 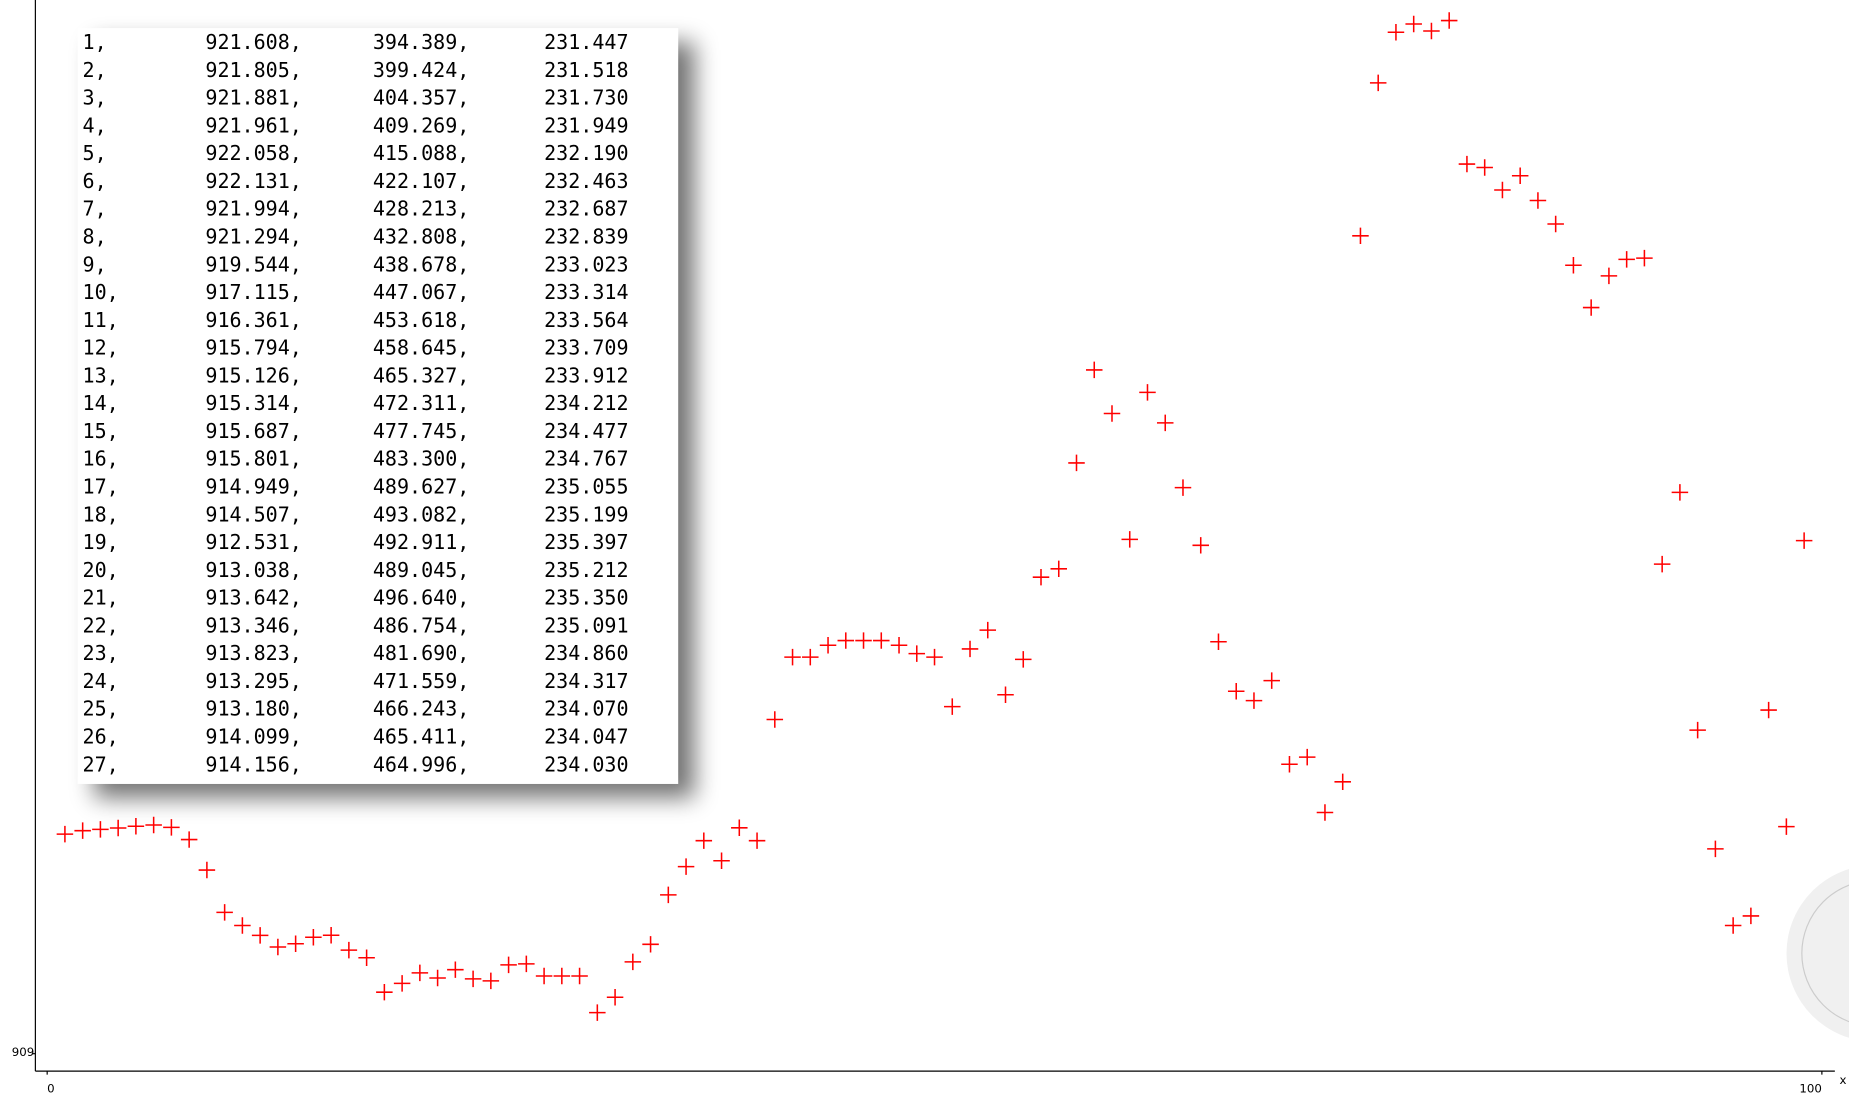 I want to click on table-cell: 234.212, so click(x=586, y=403).